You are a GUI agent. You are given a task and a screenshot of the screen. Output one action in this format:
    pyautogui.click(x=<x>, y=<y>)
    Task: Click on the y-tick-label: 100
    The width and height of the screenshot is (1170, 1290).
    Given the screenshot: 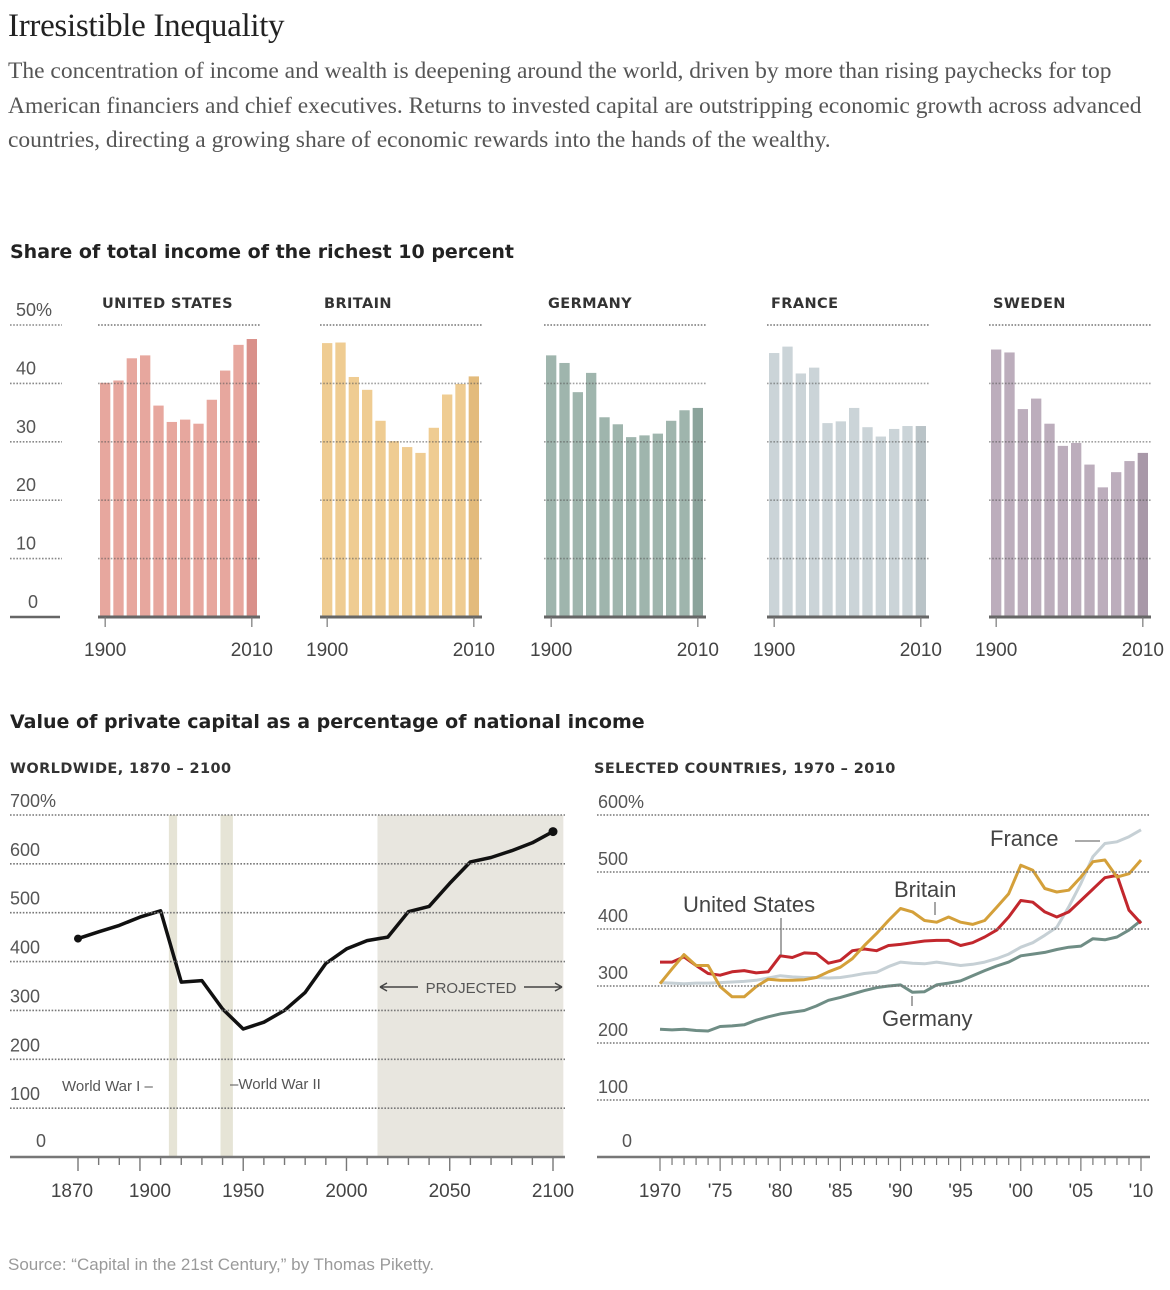 What is the action you would take?
    pyautogui.click(x=613, y=1087)
    